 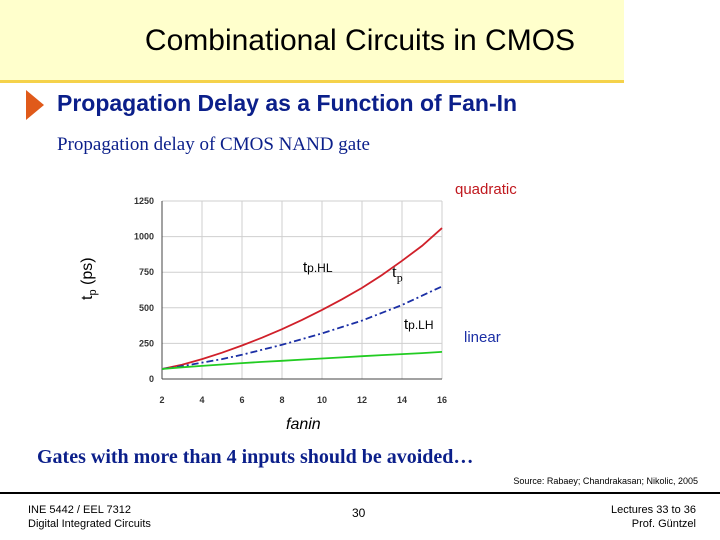 I want to click on annotation-tphl: tp.HL, so click(x=318, y=267).